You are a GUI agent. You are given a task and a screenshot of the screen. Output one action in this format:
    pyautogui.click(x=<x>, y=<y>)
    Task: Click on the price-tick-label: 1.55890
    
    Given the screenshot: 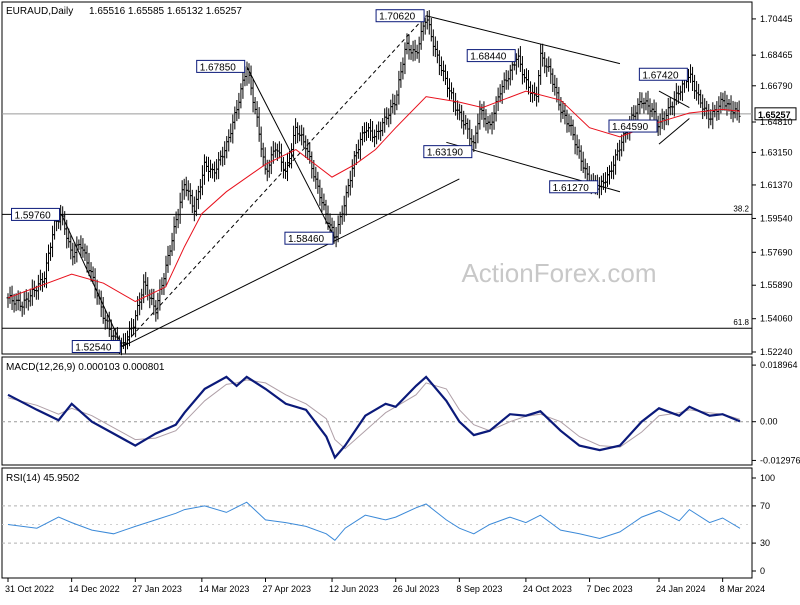 What is the action you would take?
    pyautogui.click(x=776, y=285)
    